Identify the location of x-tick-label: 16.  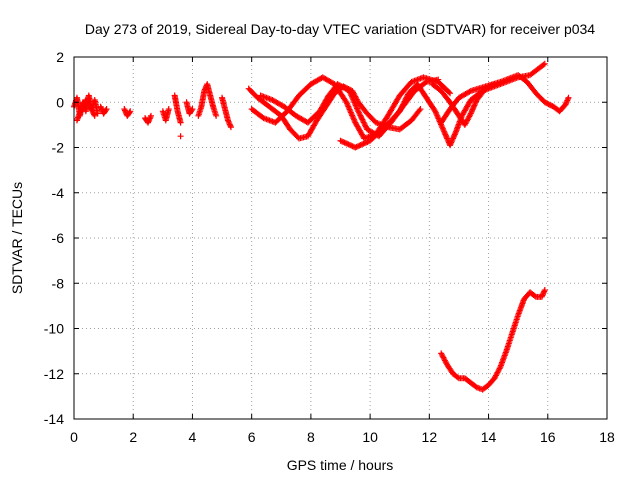
(548, 437).